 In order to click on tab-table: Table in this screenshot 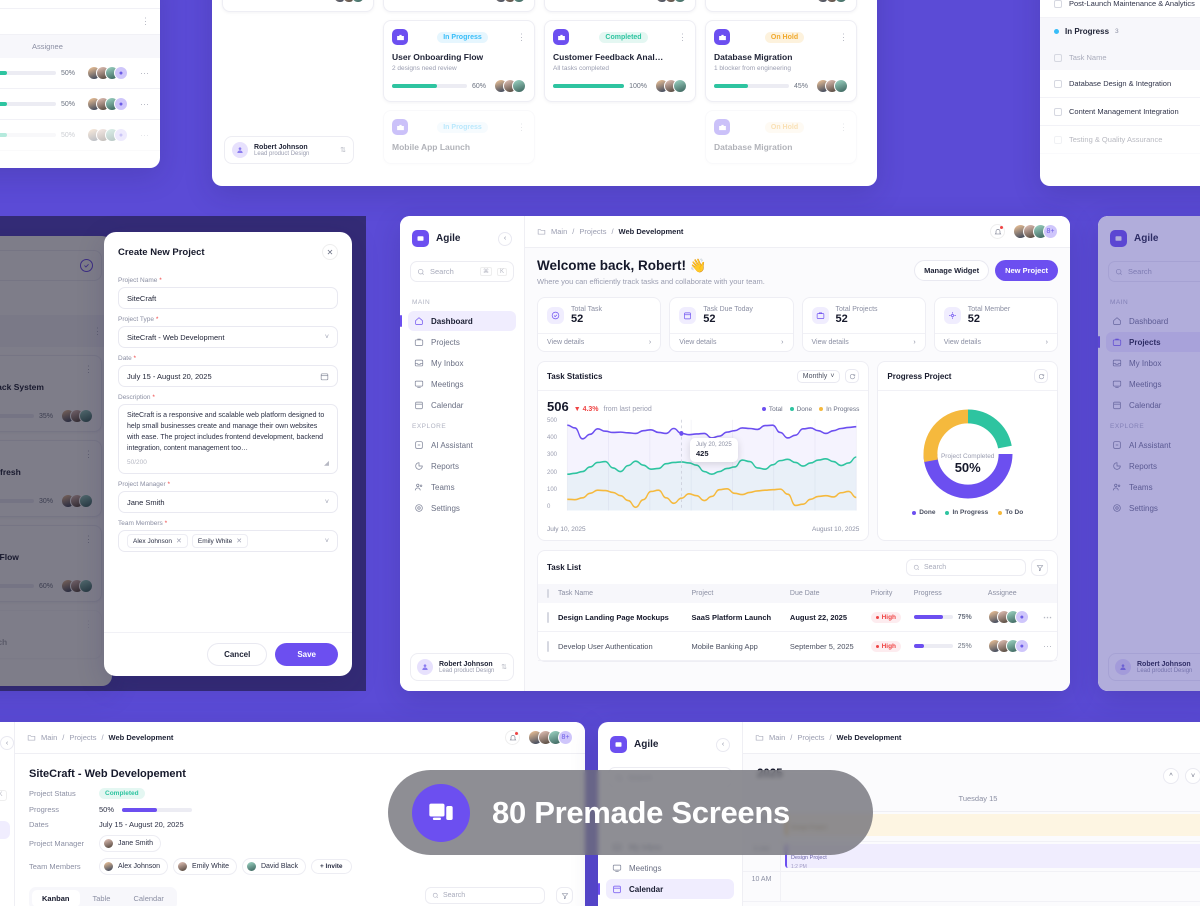, I will do `click(101, 898)`.